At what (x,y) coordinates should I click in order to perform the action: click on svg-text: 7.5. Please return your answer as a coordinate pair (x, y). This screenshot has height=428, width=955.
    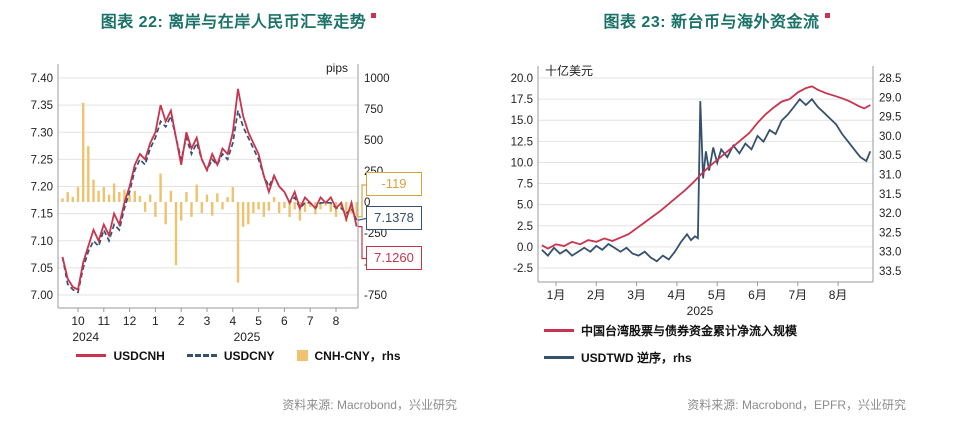
    Looking at the image, I should click on (525, 185).